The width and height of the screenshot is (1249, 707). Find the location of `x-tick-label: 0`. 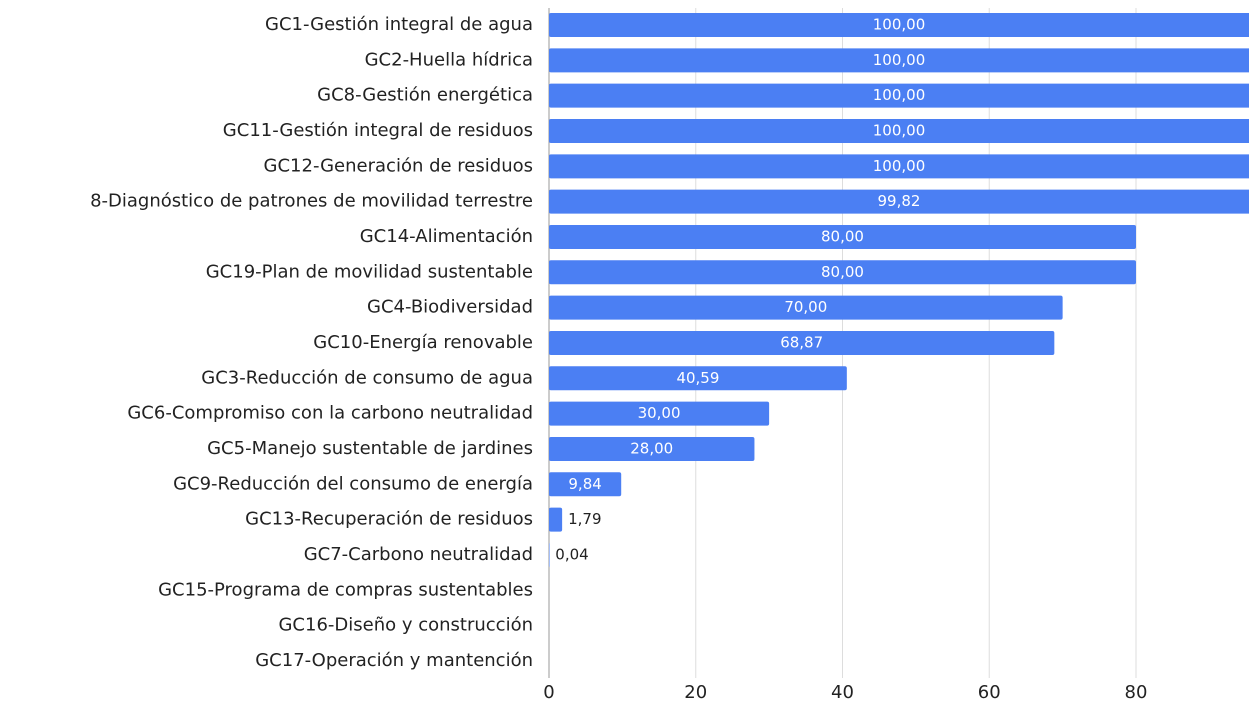

x-tick-label: 0 is located at coordinates (548, 692).